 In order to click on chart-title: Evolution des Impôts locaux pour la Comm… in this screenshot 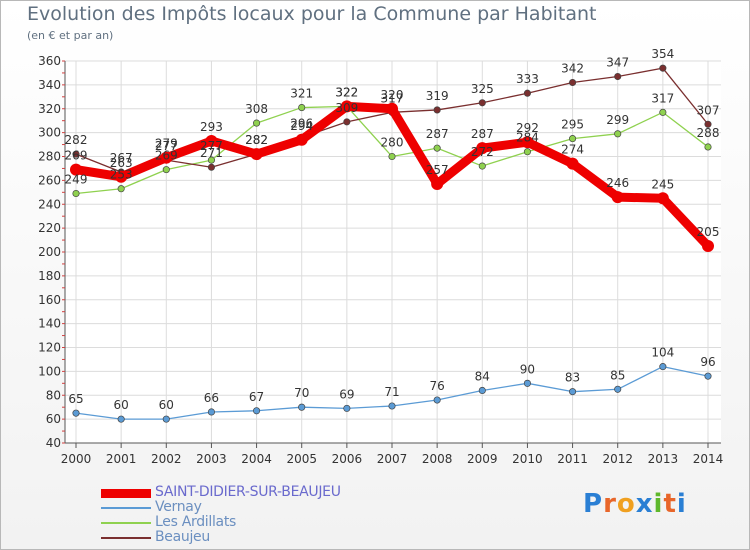, I will do `click(312, 14)`.